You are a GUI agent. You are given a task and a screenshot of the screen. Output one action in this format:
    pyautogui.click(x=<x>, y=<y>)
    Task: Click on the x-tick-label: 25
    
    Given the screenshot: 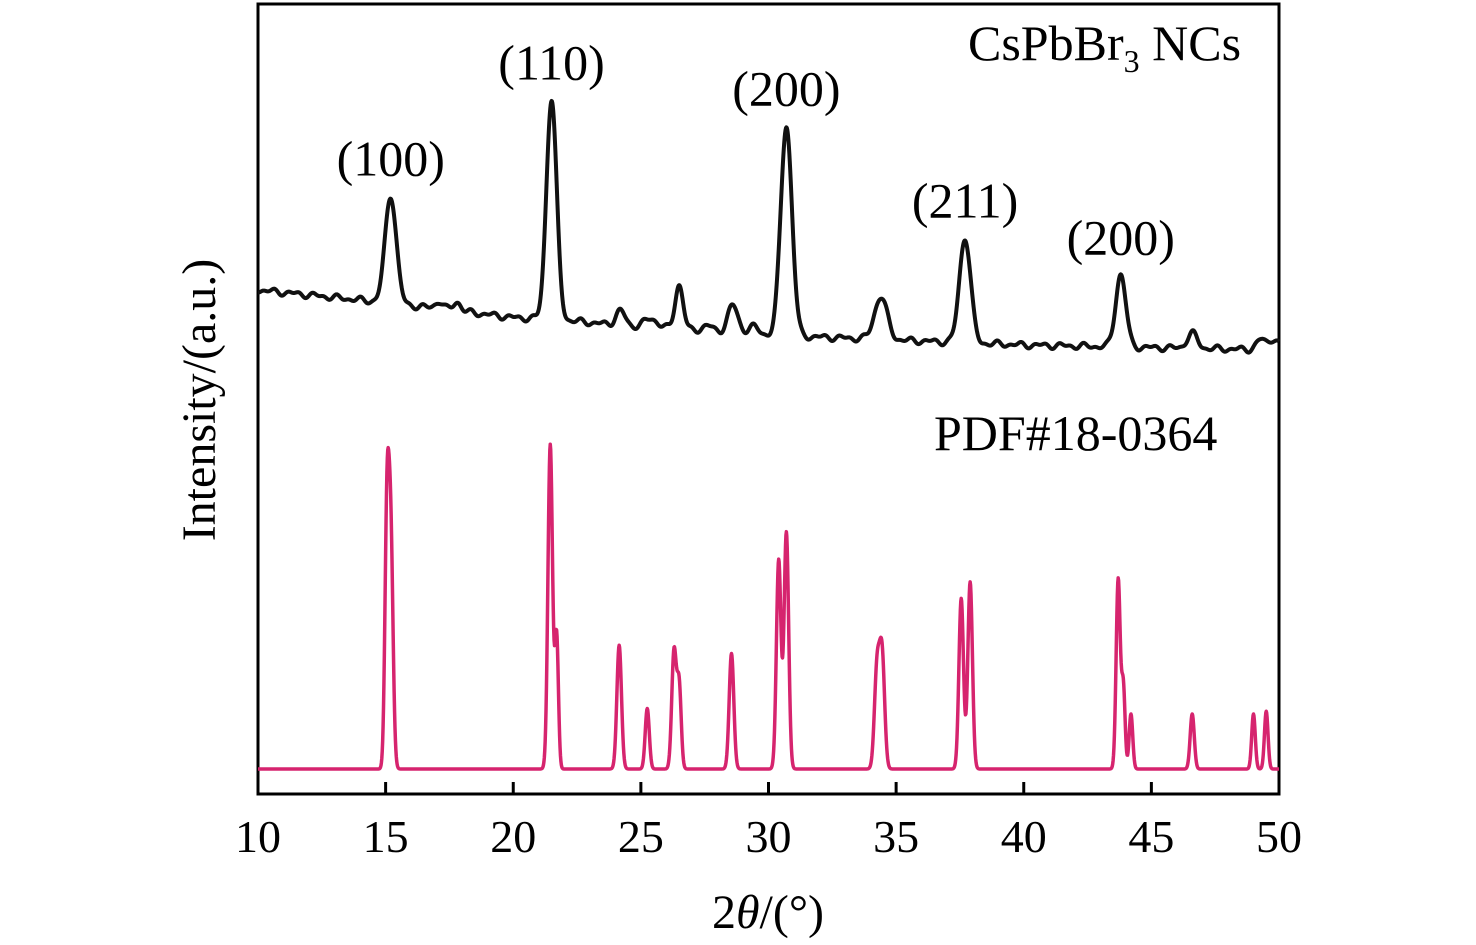 What is the action you would take?
    pyautogui.click(x=641, y=836)
    